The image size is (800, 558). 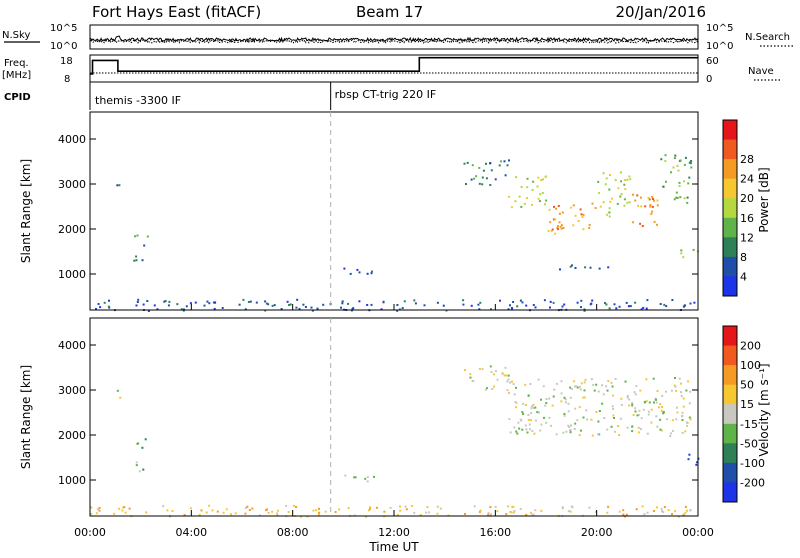 What do you see at coordinates (730, 492) in the screenshot?
I see `colorbar-segment` at bounding box center [730, 492].